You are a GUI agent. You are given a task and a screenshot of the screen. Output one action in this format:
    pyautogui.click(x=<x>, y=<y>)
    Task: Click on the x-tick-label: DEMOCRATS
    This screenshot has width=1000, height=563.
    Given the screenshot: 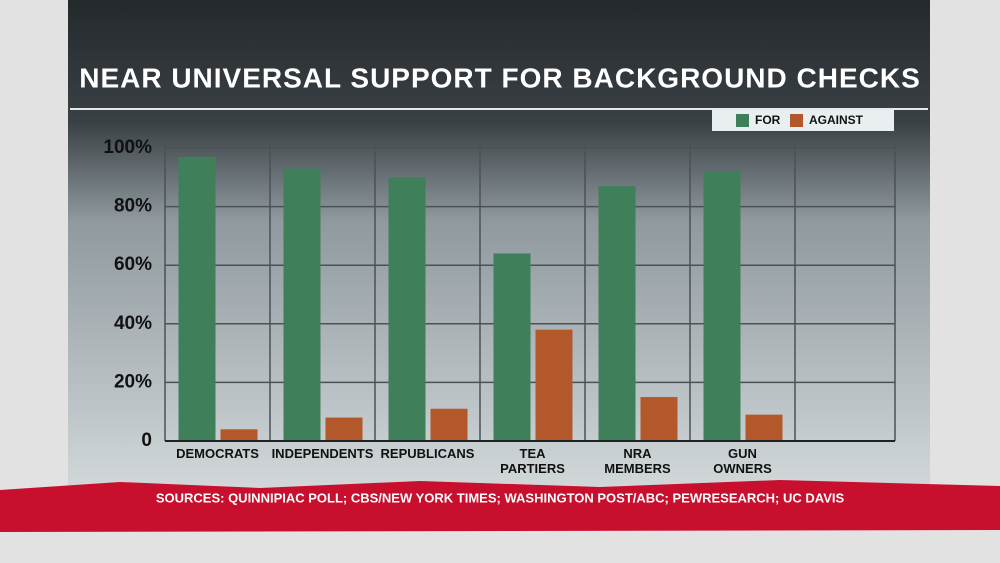 What is the action you would take?
    pyautogui.click(x=217, y=453)
    